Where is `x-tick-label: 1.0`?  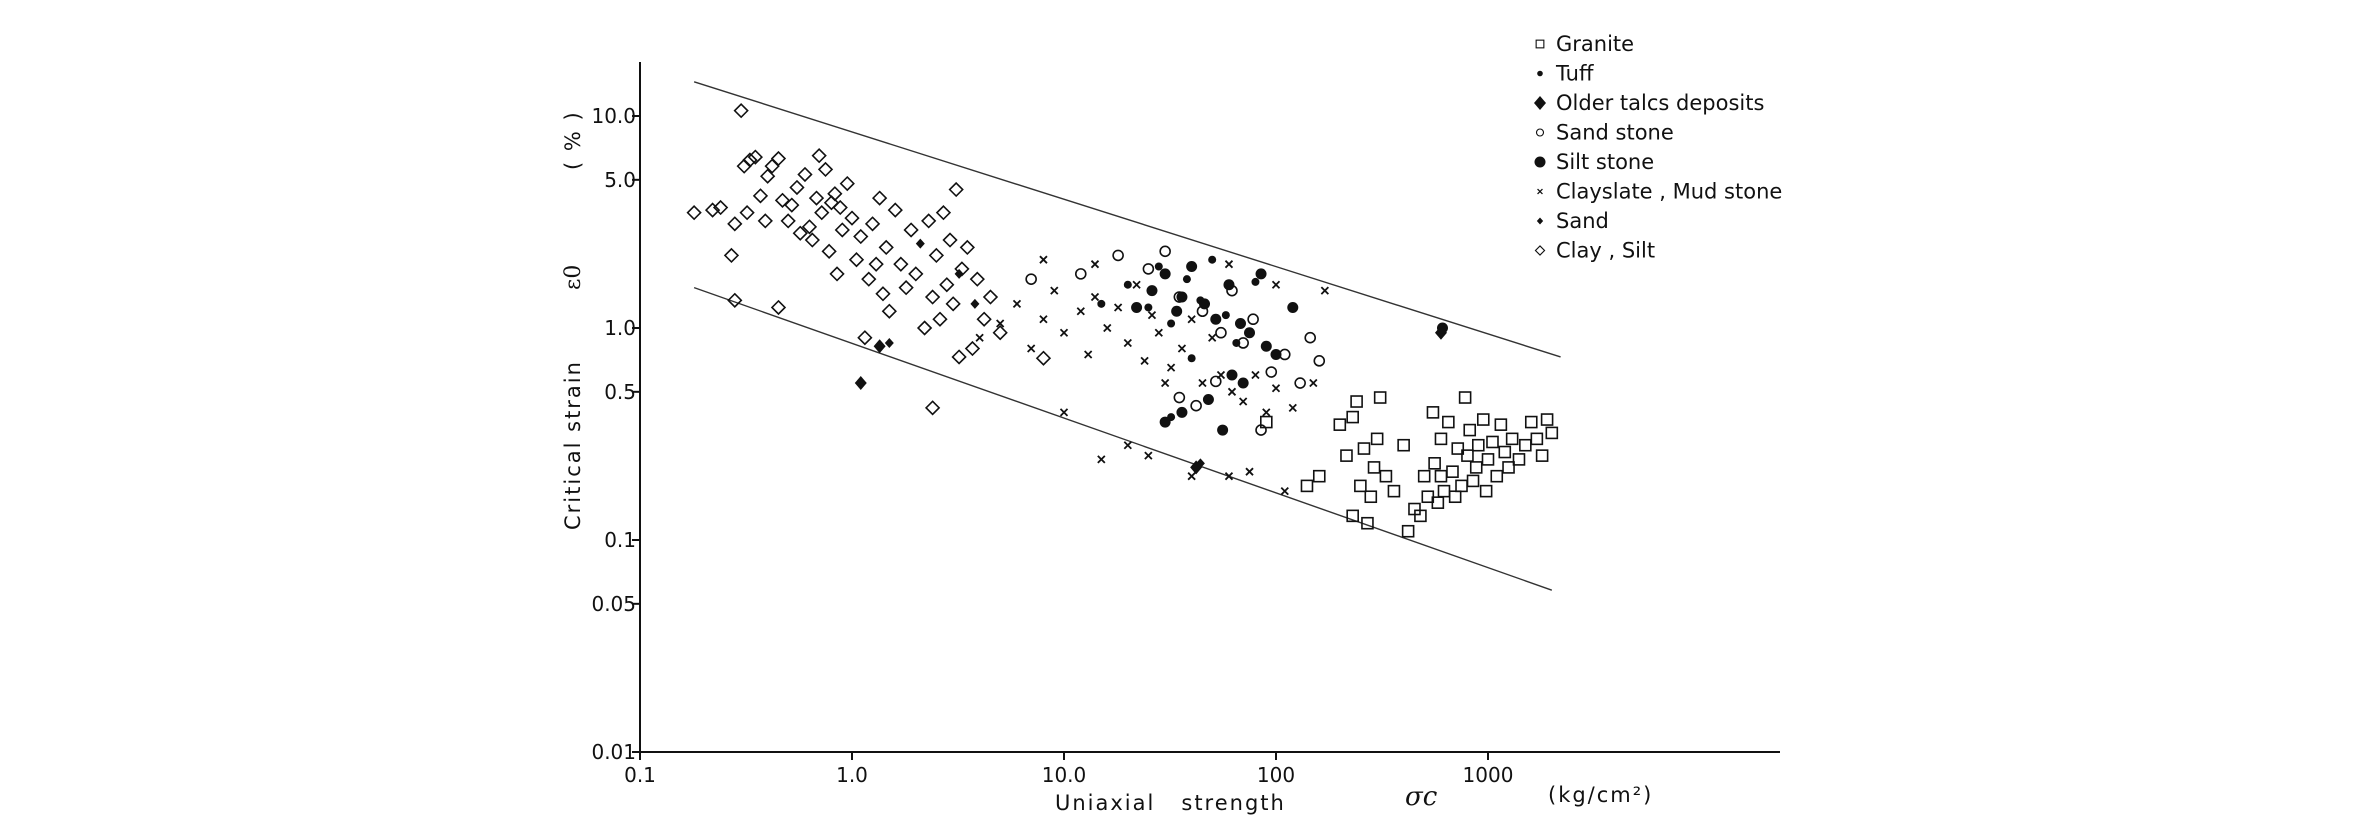
x-tick-label: 1.0 is located at coordinates (852, 775).